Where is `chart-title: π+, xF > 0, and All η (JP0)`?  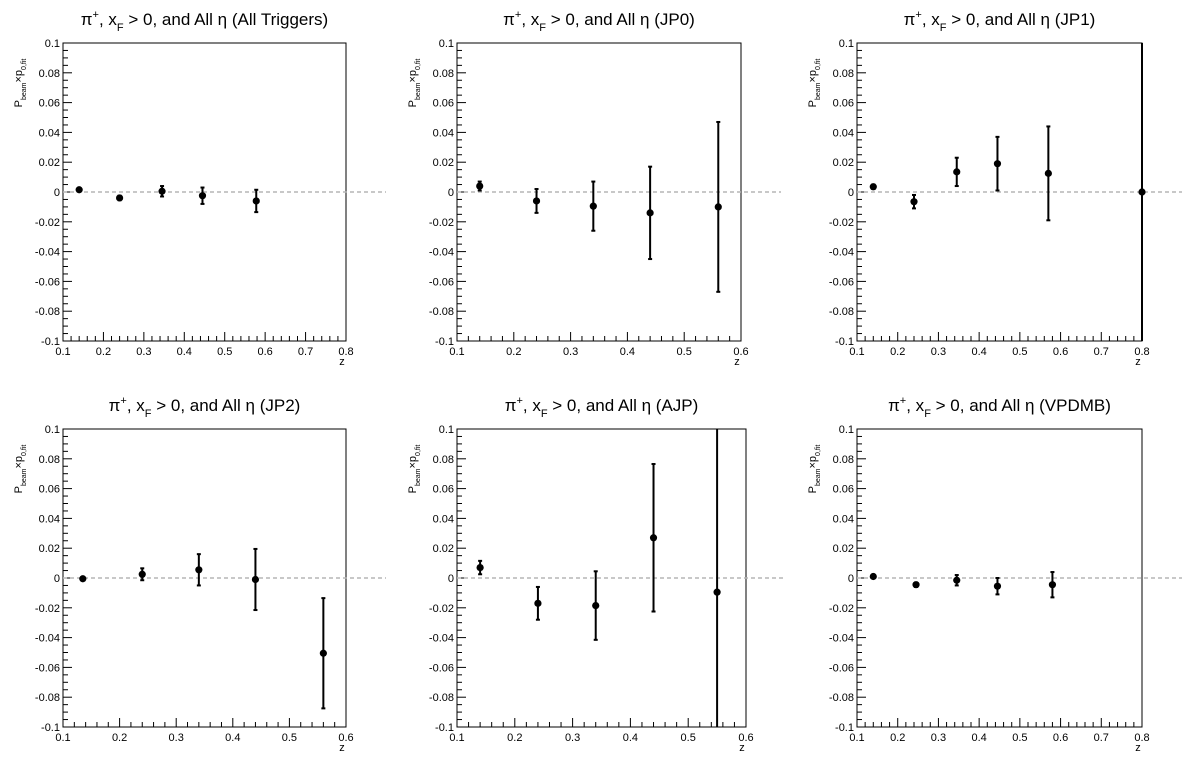
chart-title: π+, xF > 0, and All η (JP0) is located at coordinates (599, 21).